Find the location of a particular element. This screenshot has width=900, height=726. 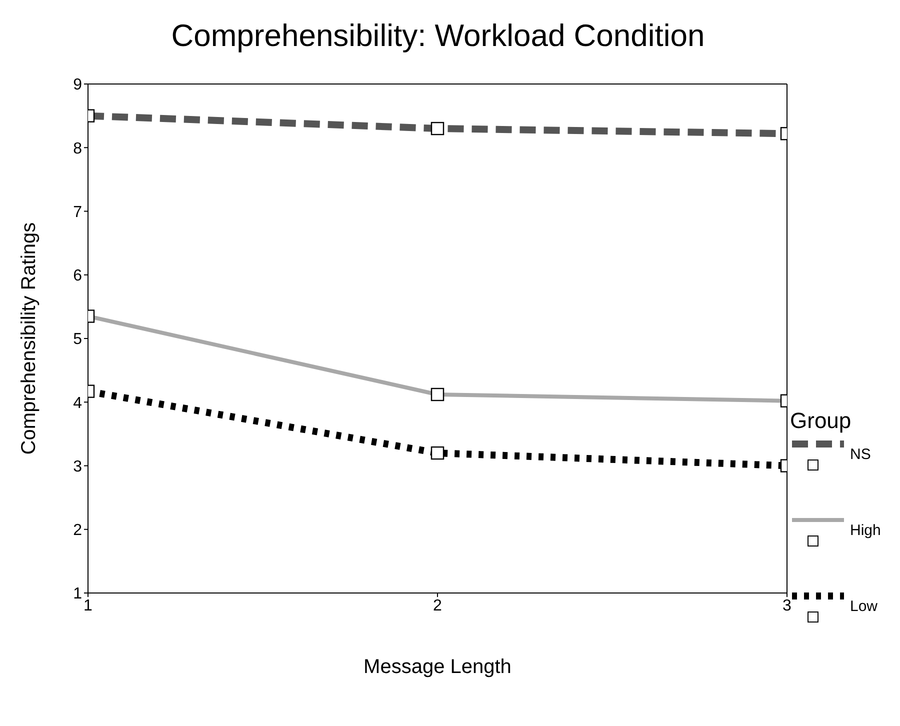

y-tick-label: 2 is located at coordinates (77, 531).